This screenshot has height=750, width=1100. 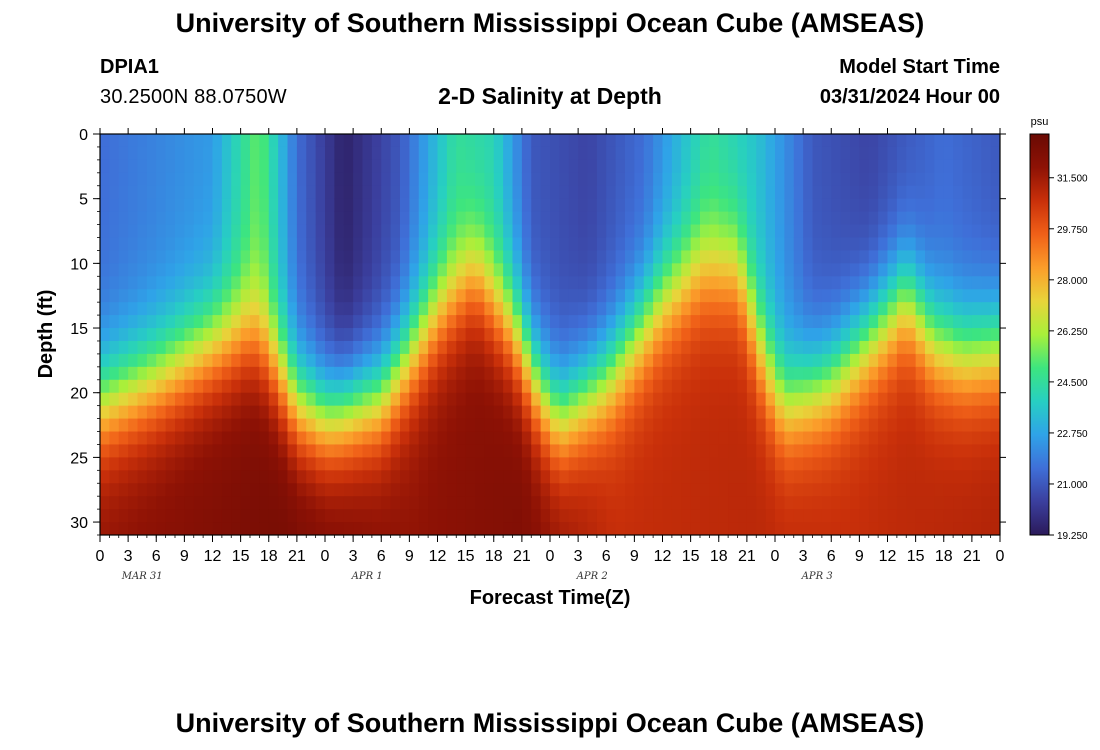 I want to click on x-tick-label: 3, so click(x=353, y=556).